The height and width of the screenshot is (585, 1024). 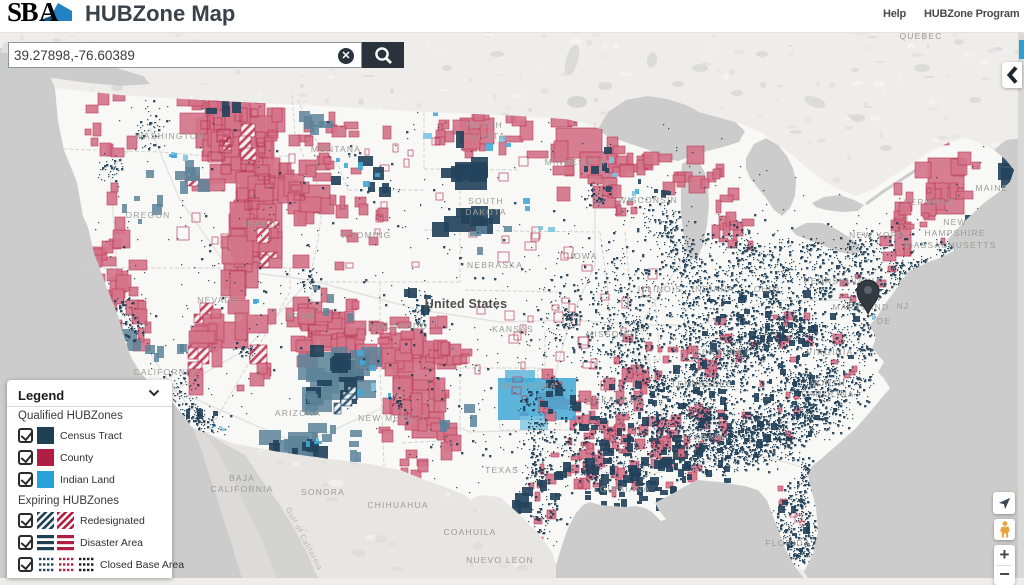 I want to click on svg-text: VIRGINIA, so click(x=830, y=352).